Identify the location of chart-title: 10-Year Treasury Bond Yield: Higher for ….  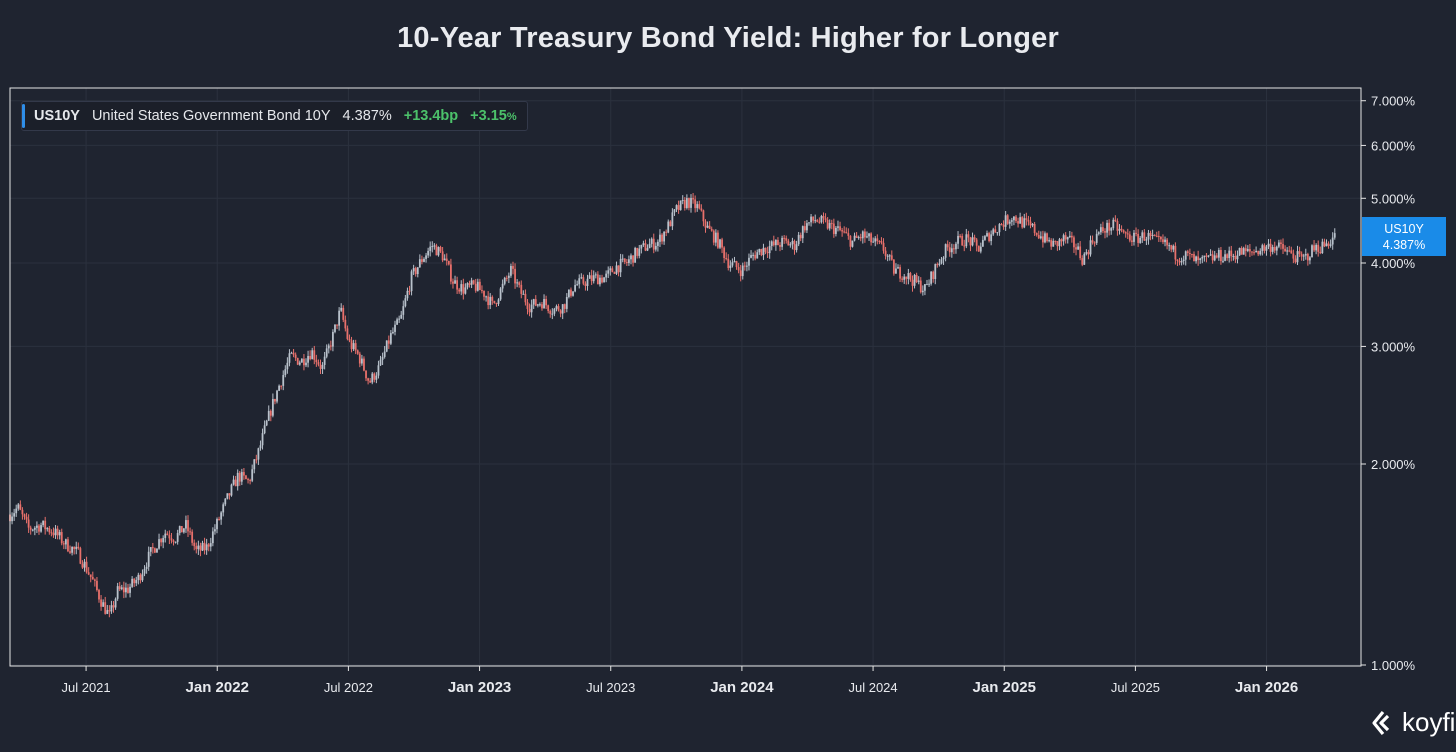
(728, 38).